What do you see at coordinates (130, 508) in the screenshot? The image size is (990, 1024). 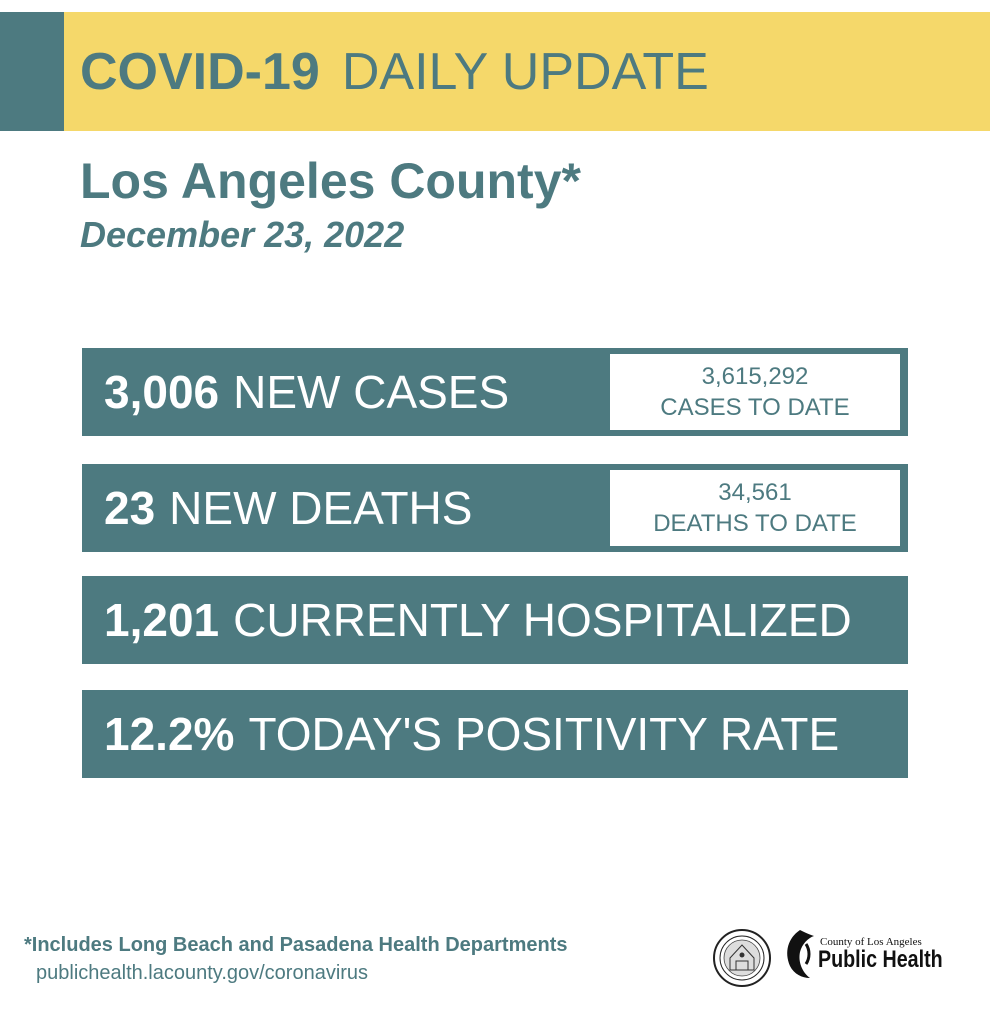 I see `new-deaths-number: 23` at bounding box center [130, 508].